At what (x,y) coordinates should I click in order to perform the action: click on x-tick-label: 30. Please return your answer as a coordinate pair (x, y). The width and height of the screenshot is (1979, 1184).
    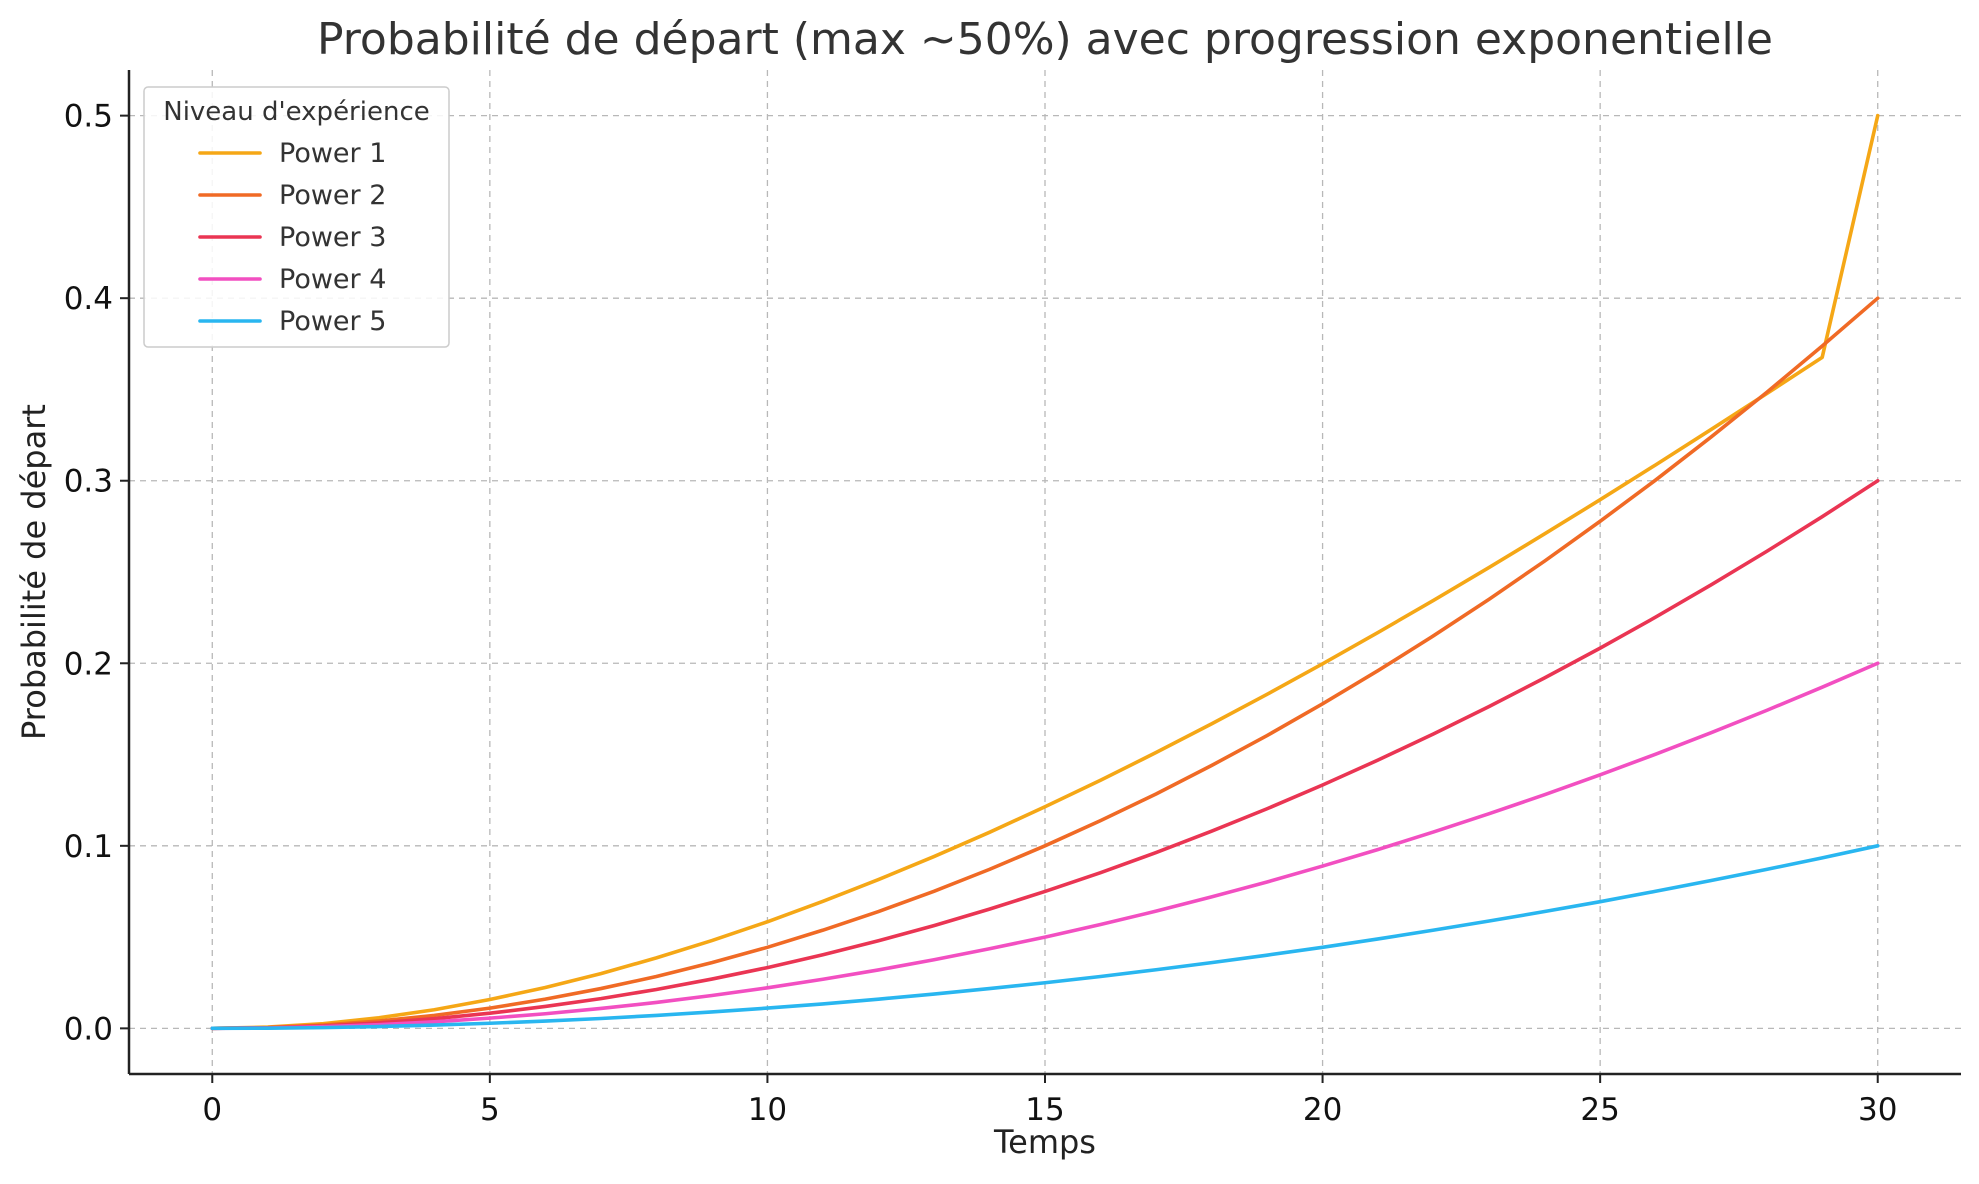
    Looking at the image, I should click on (1877, 1110).